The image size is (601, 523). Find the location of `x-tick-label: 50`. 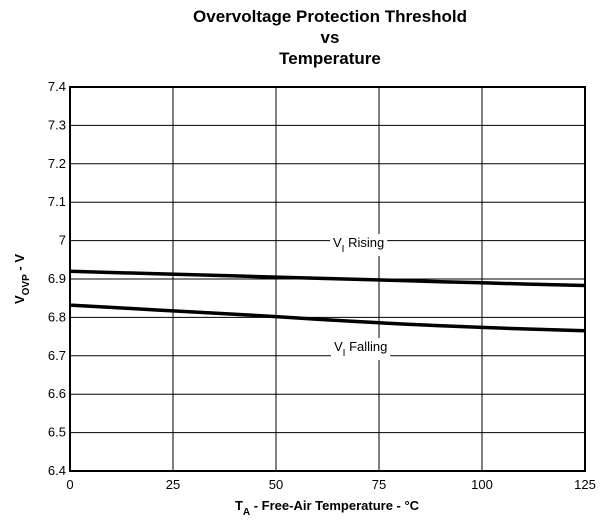

x-tick-label: 50 is located at coordinates (276, 484).